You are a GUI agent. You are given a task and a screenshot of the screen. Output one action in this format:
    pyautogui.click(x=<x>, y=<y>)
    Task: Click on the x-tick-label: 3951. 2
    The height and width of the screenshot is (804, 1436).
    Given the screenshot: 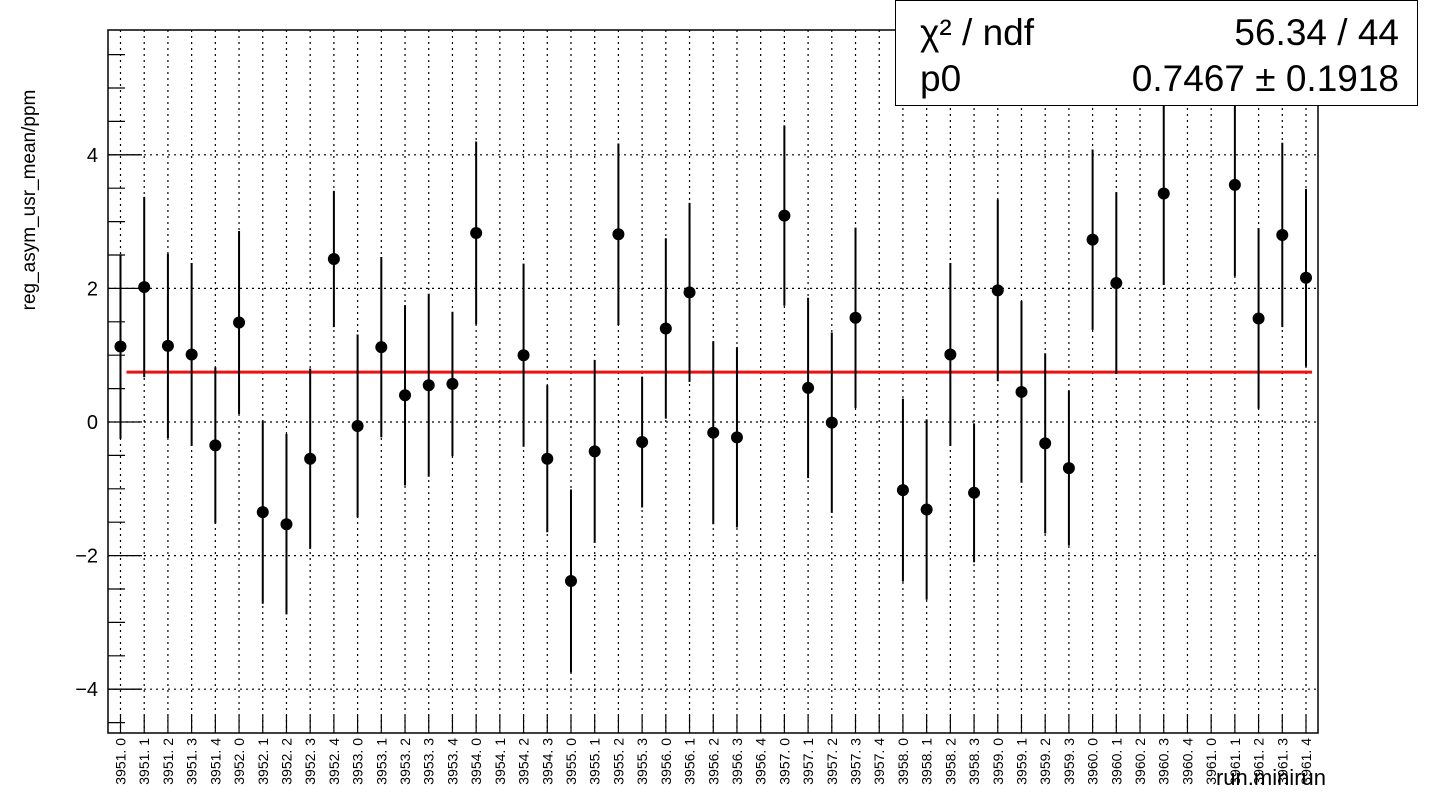 What is the action you would take?
    pyautogui.click(x=168, y=761)
    